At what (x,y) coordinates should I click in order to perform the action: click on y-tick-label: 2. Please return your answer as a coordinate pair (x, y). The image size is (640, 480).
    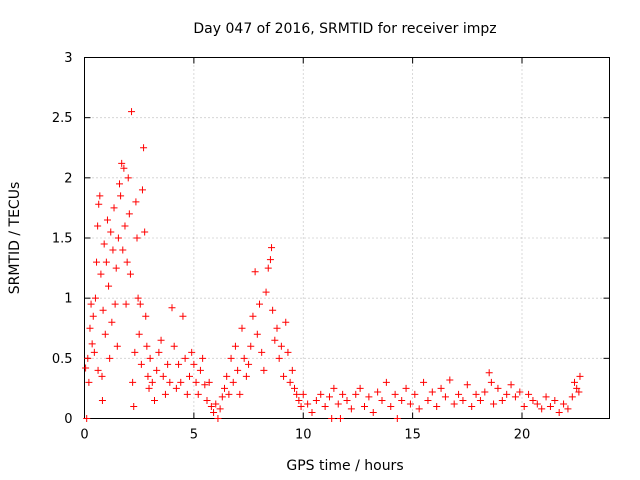
    Looking at the image, I should click on (68, 178).